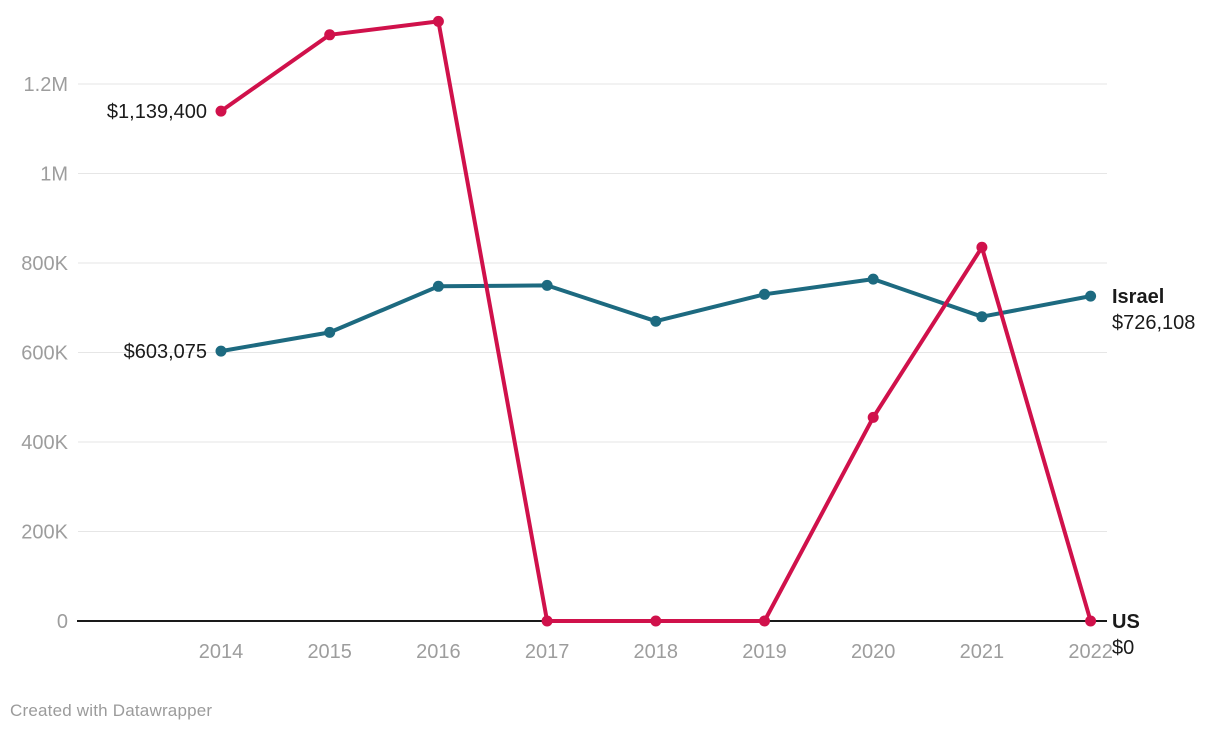  Describe the element at coordinates (1091, 621) in the screenshot. I see `data-point-us-2022` at that location.